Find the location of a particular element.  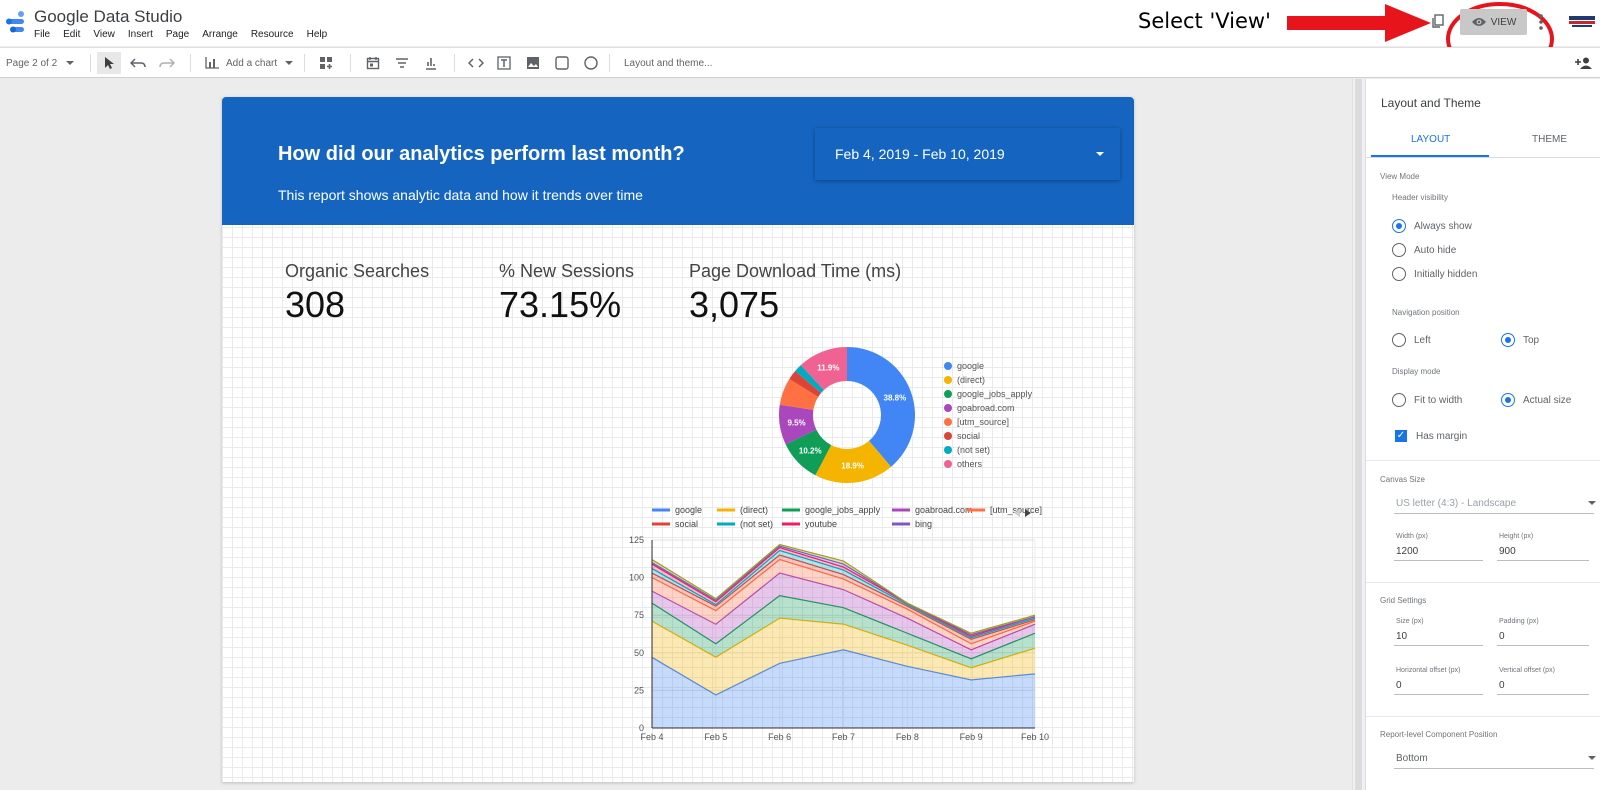

radio-nav-left: Left is located at coordinates (1411, 340).